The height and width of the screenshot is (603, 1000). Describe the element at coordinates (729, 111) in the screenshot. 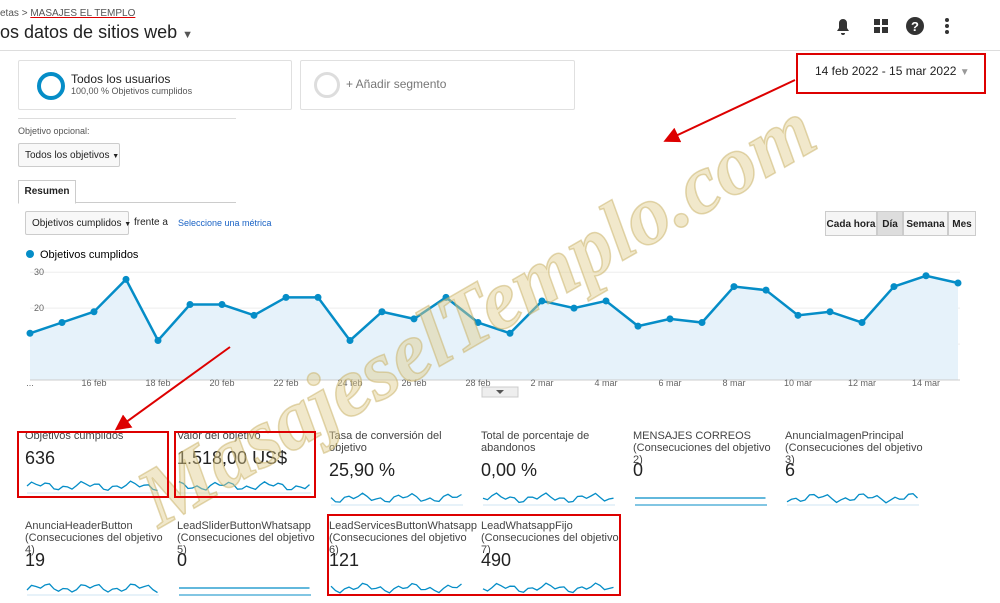

I see `arrow` at that location.